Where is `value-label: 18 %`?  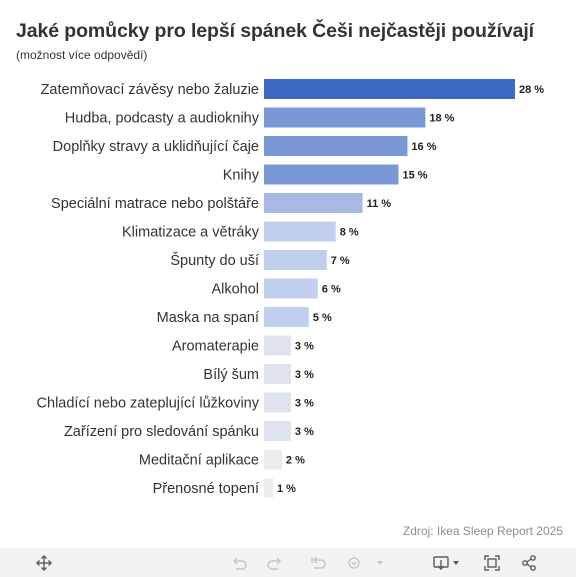
value-label: 18 % is located at coordinates (441, 119).